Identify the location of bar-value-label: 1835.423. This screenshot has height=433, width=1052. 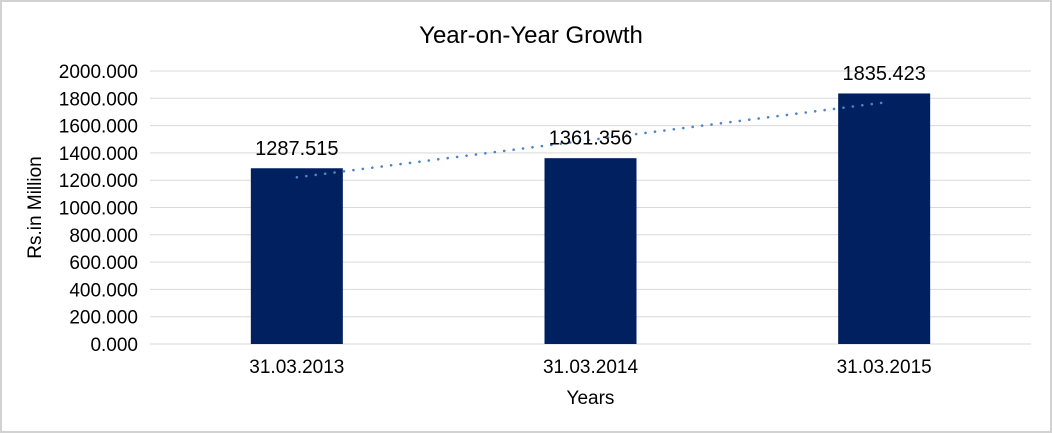
(883, 74).